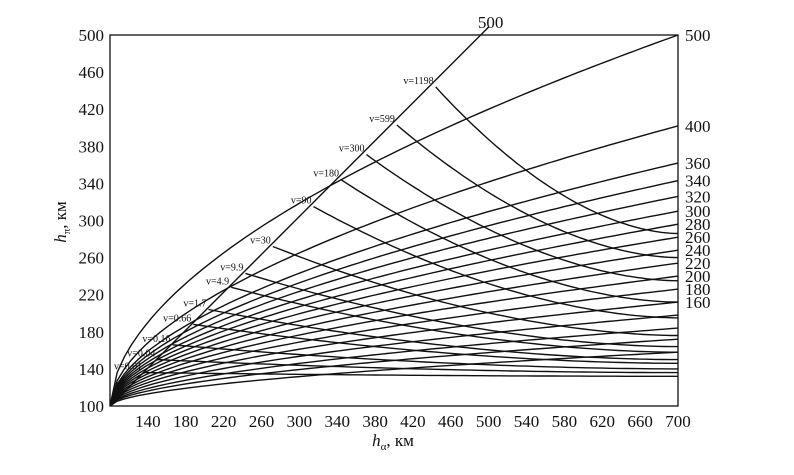 The image size is (794, 475). I want to click on right-edge-label: 260, so click(698, 237).